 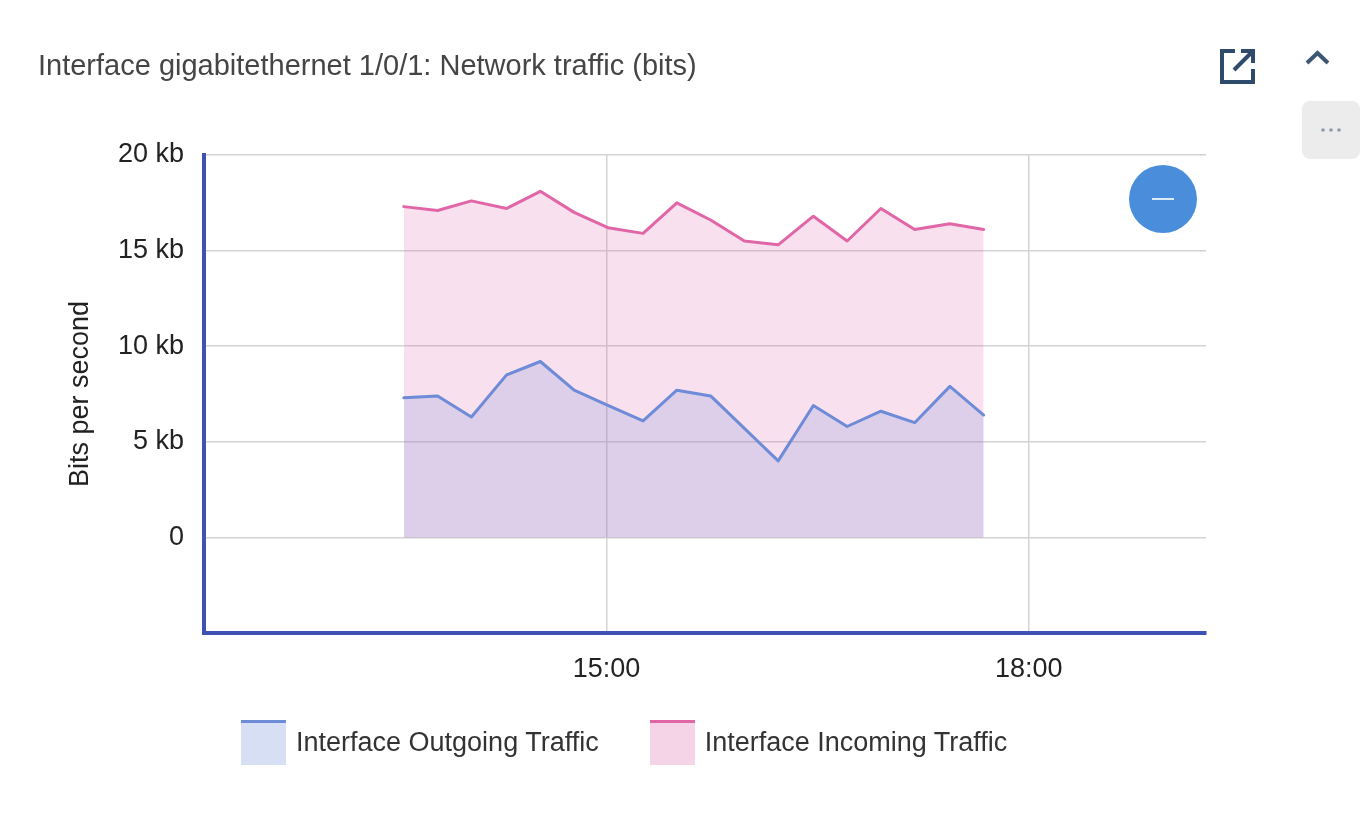 What do you see at coordinates (78, 394) in the screenshot?
I see `y-axis-title: Bits per second` at bounding box center [78, 394].